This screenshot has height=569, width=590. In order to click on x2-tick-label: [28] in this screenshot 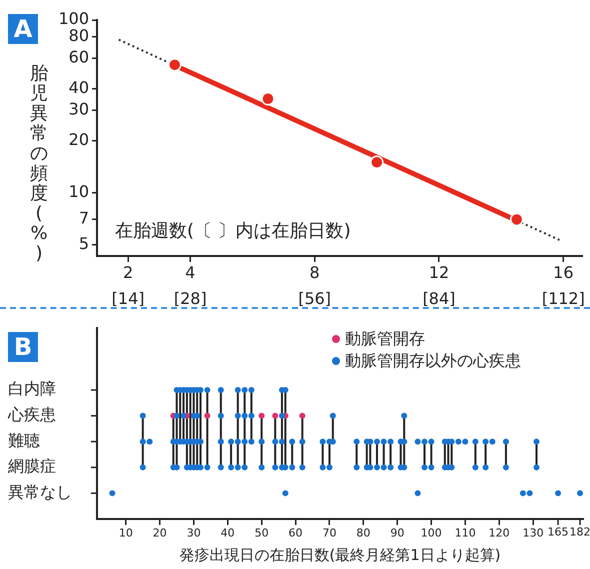, I will do `click(190, 298)`.